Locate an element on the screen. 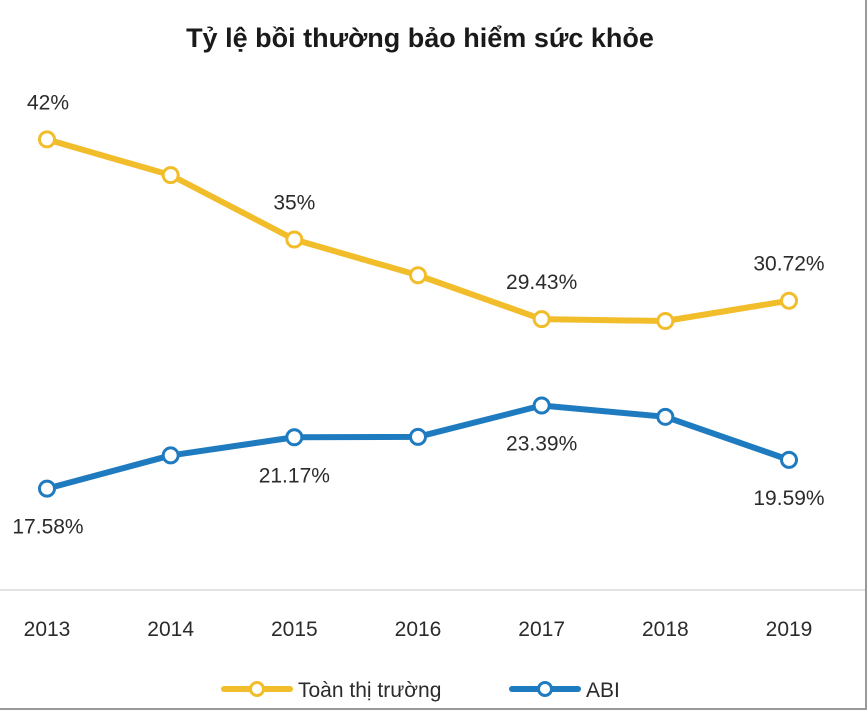  data-label: 30.72% is located at coordinates (788, 264).